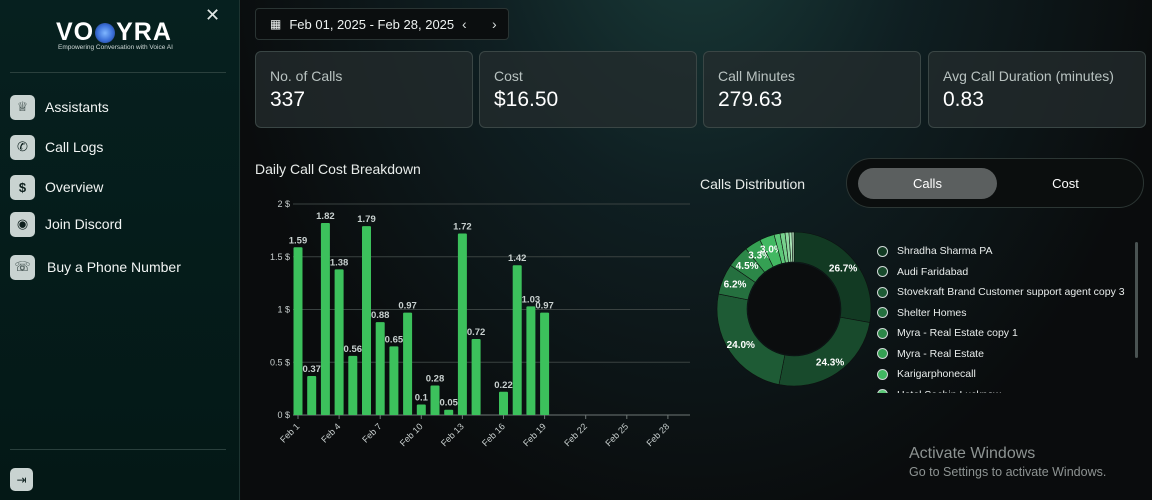 The image size is (1152, 500). What do you see at coordinates (339, 262) in the screenshot?
I see `bar-value-label: 1.38` at bounding box center [339, 262].